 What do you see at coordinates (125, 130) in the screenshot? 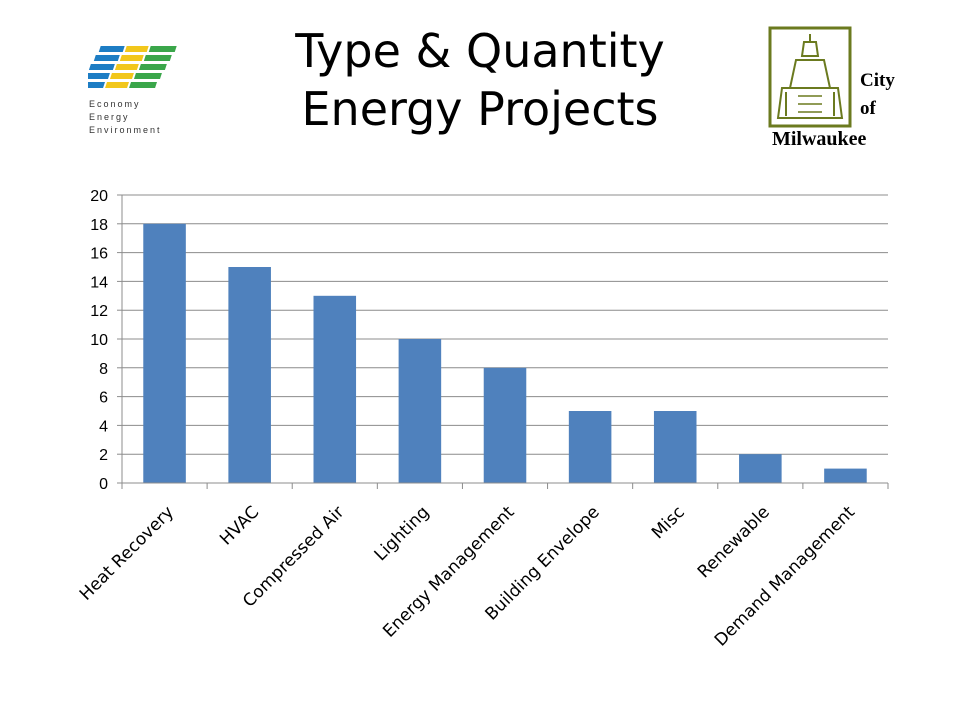
I see `logo-tag-environment: Environment` at bounding box center [125, 130].